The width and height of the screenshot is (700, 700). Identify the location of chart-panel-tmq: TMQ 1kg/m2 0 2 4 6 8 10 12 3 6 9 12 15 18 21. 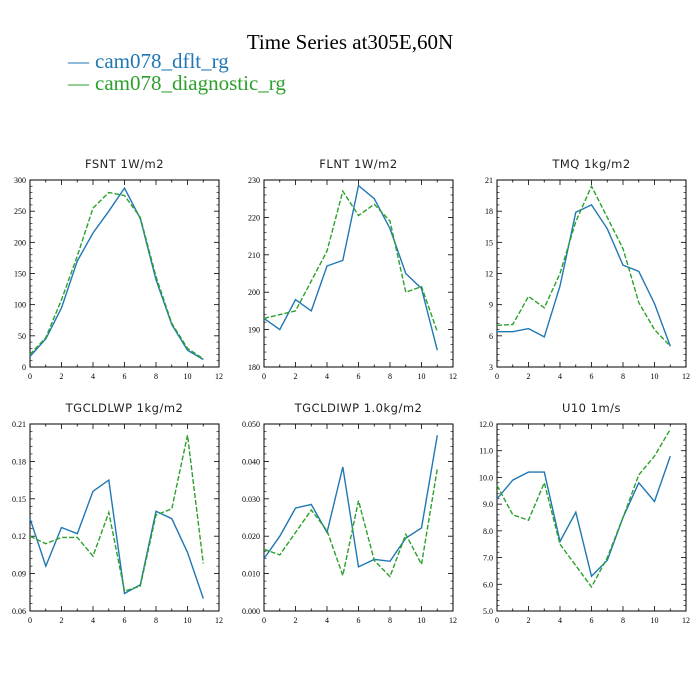
(587, 269).